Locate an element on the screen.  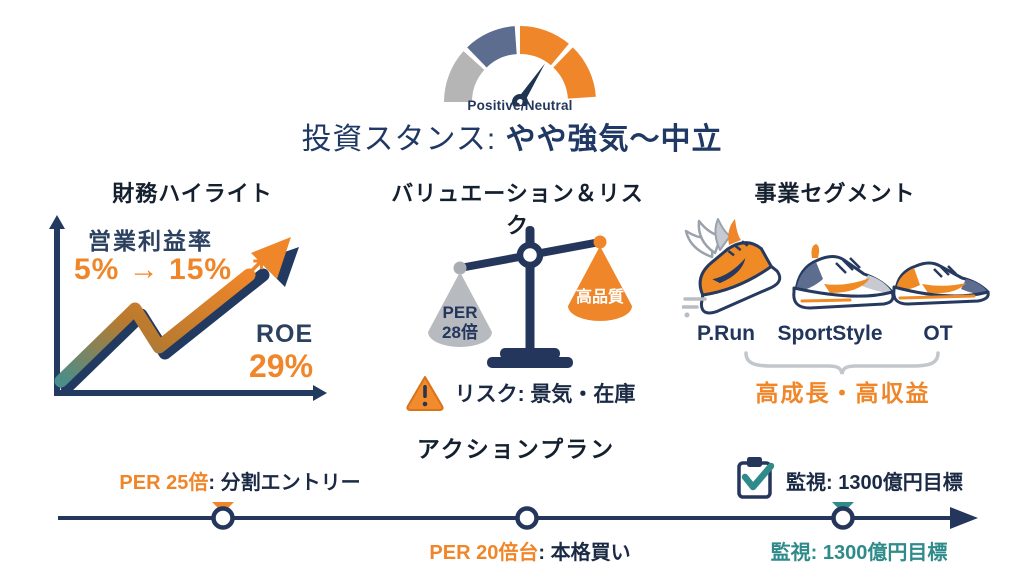
segment-label-prun: P.Run is located at coordinates (726, 333).